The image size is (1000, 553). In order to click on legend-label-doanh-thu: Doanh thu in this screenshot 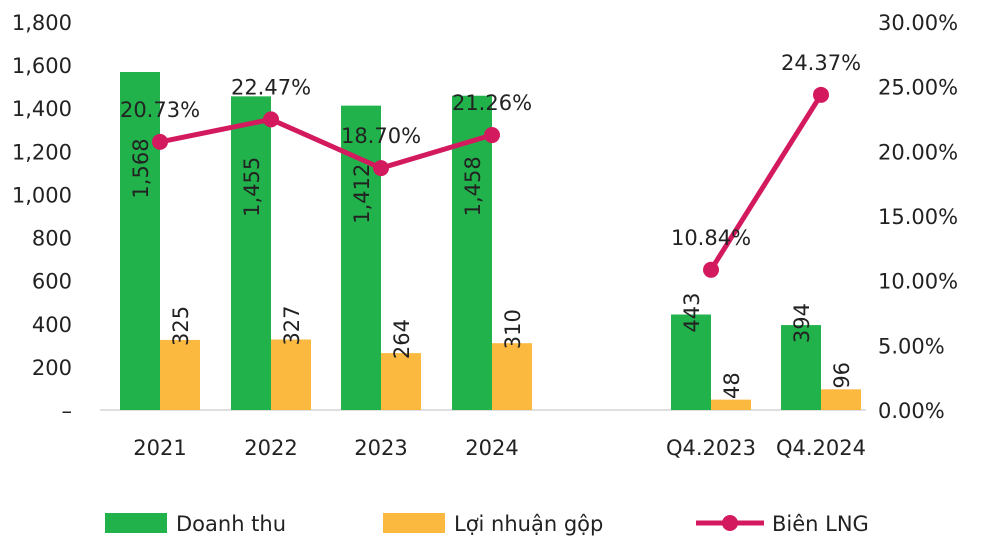, I will do `click(231, 524)`.